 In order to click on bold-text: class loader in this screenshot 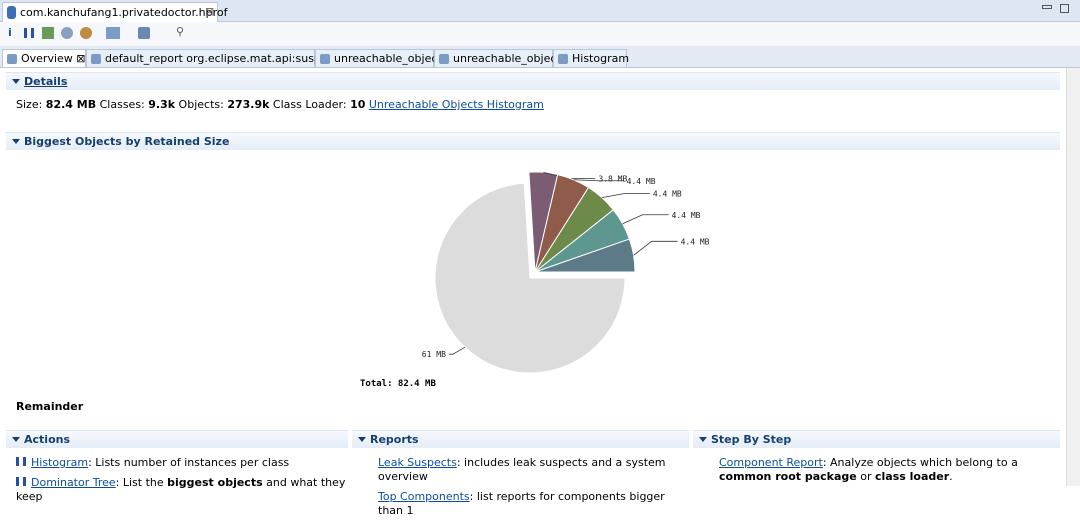, I will do `click(912, 476)`.